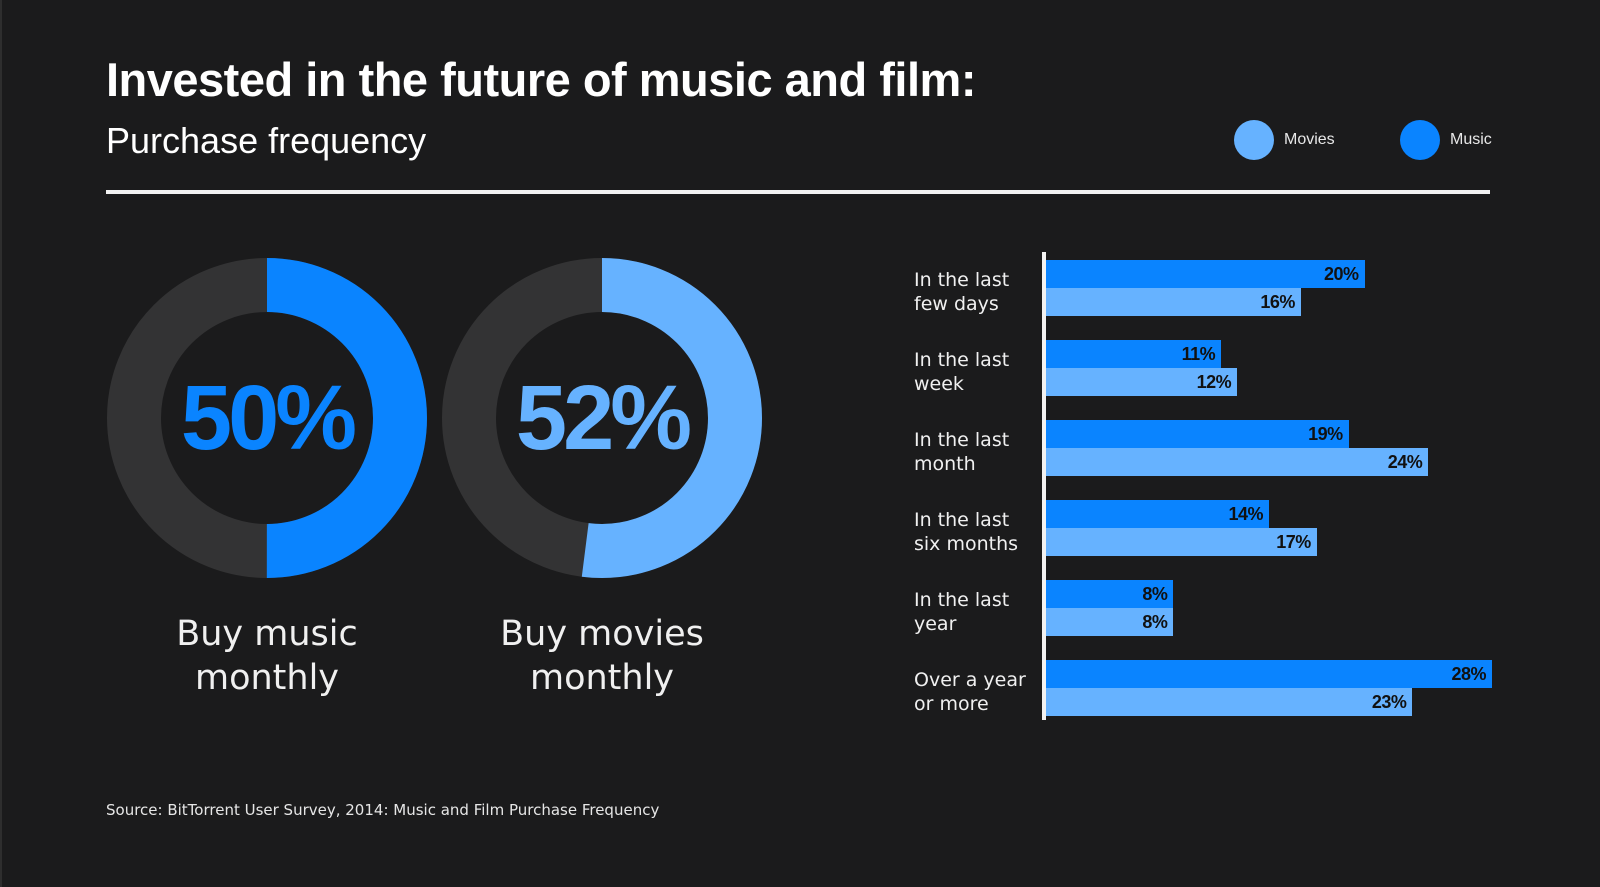 This screenshot has width=1600, height=887. Describe the element at coordinates (1471, 139) in the screenshot. I see `legend-music-label: Music` at that location.